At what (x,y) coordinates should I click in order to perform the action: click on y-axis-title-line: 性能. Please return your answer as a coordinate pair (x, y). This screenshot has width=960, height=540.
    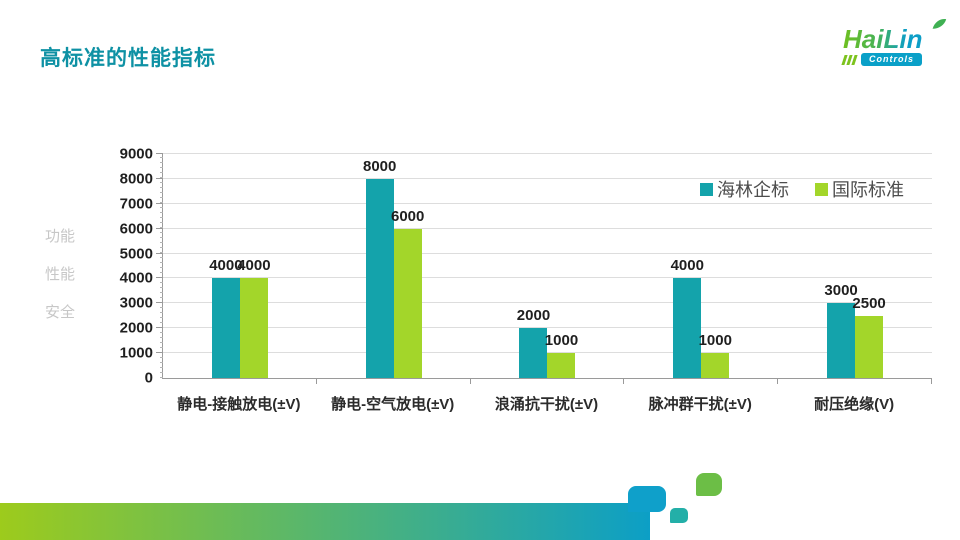
    Looking at the image, I should click on (60, 274).